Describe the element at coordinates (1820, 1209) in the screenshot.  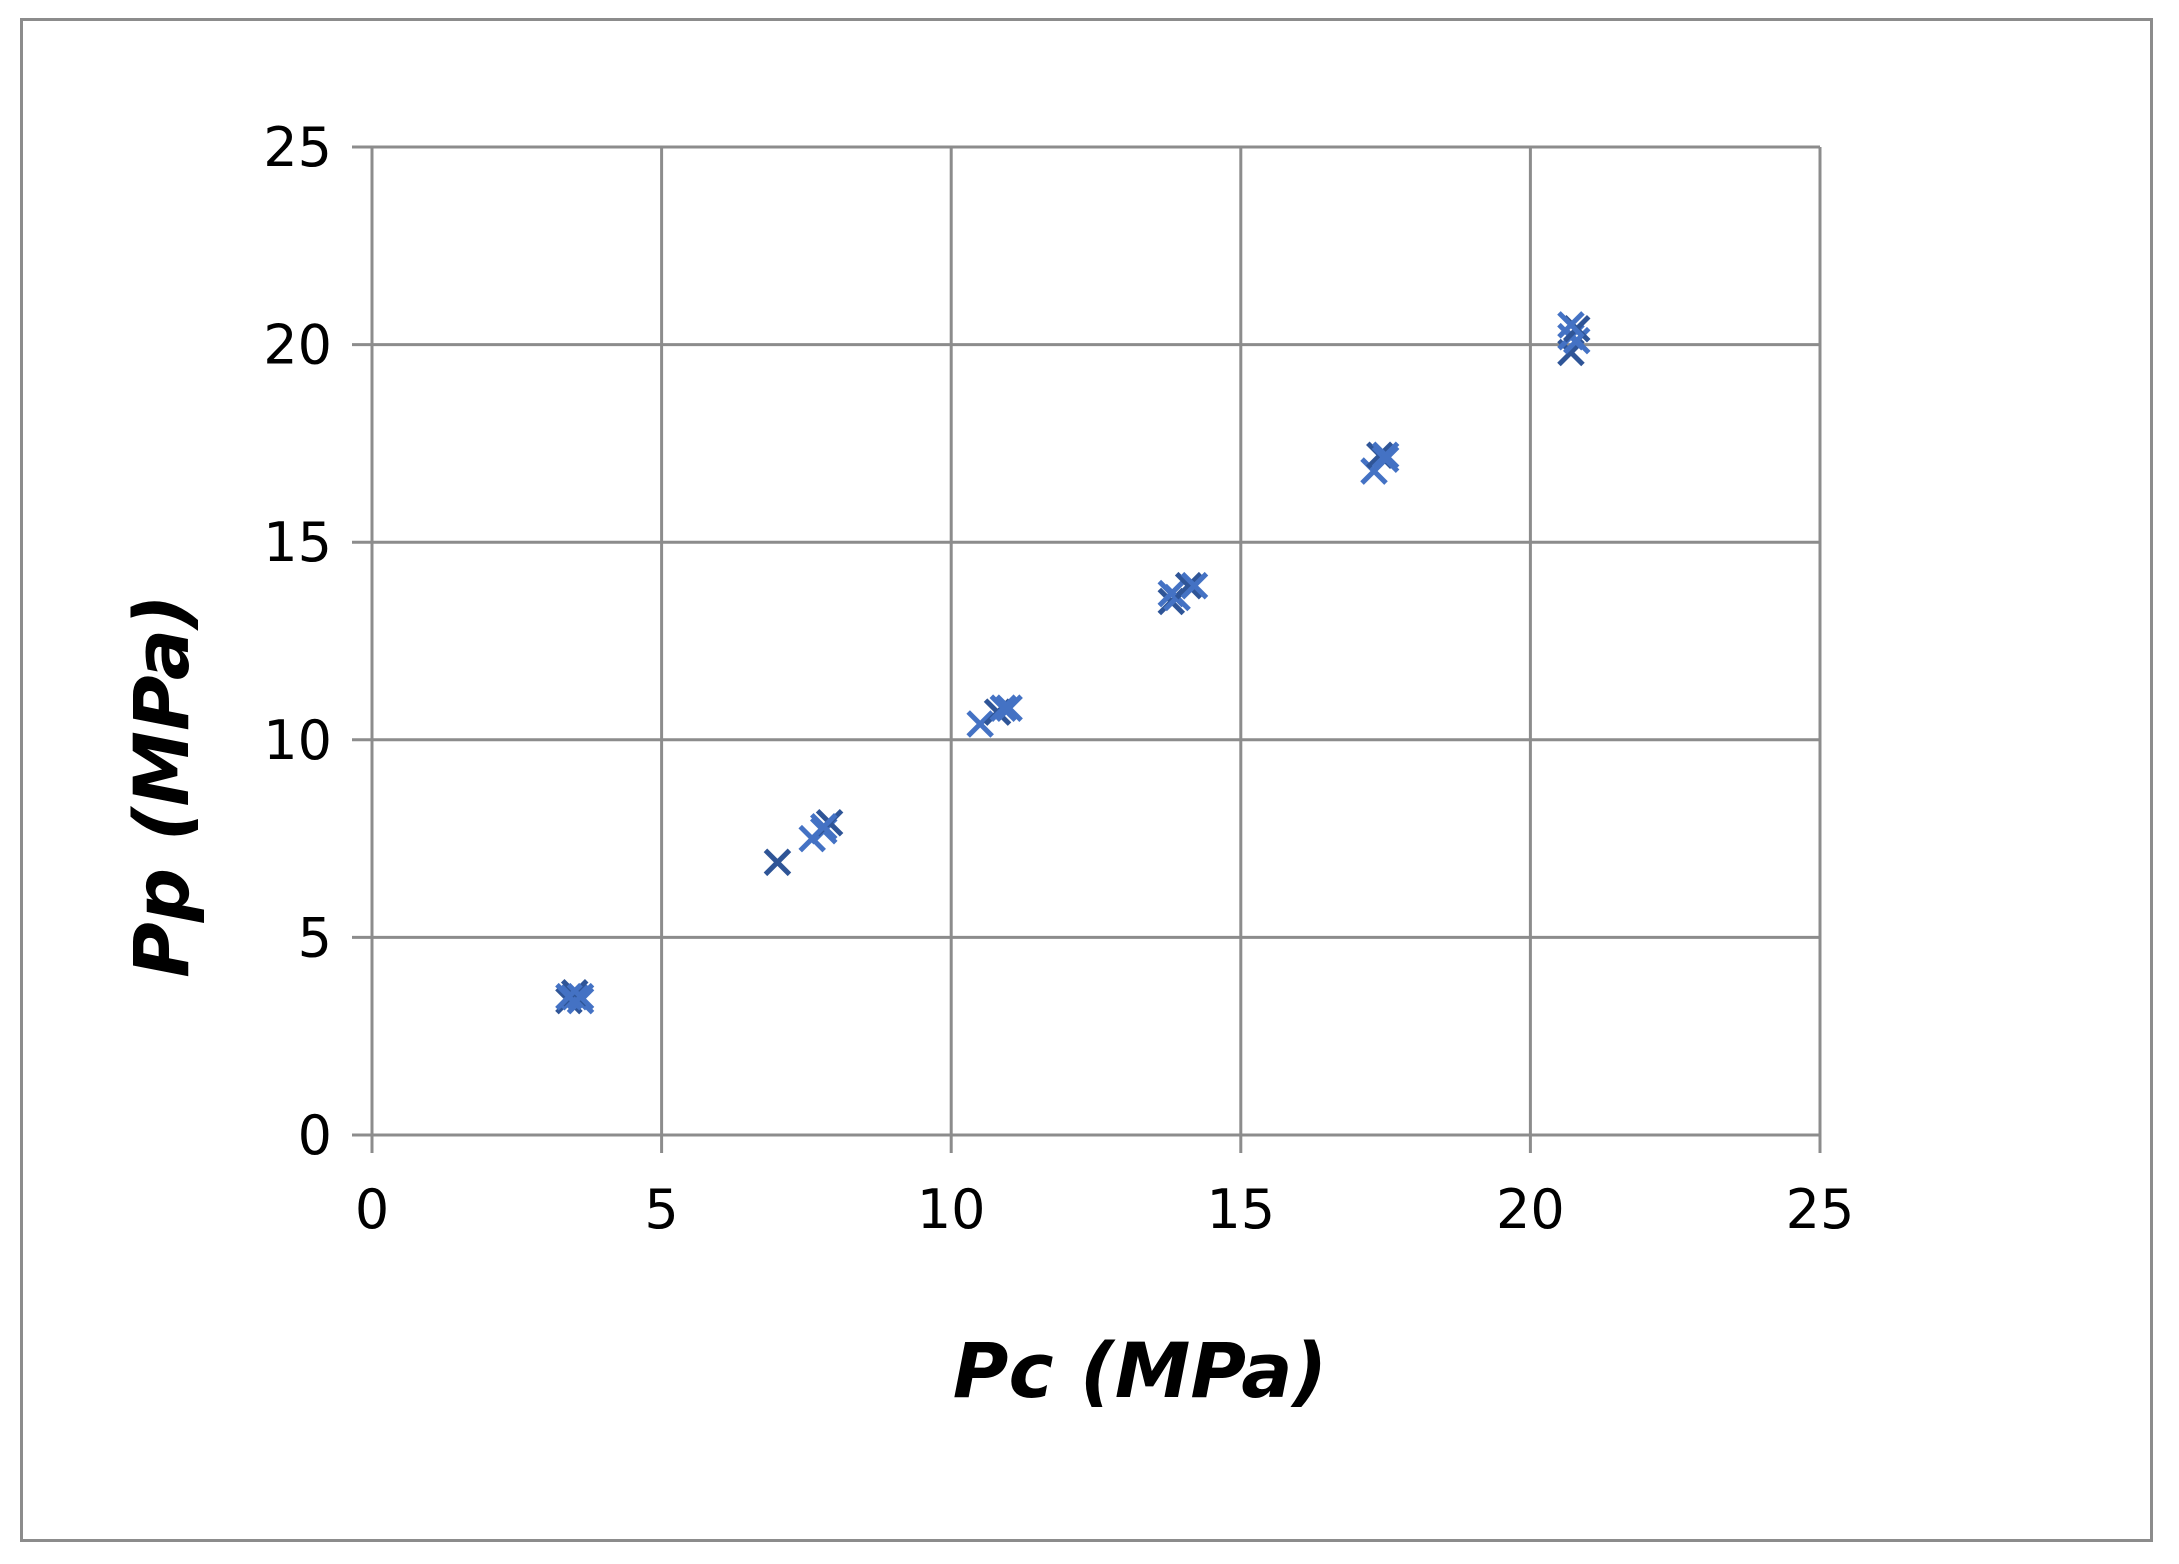
I see `x-tick-label: 25` at that location.